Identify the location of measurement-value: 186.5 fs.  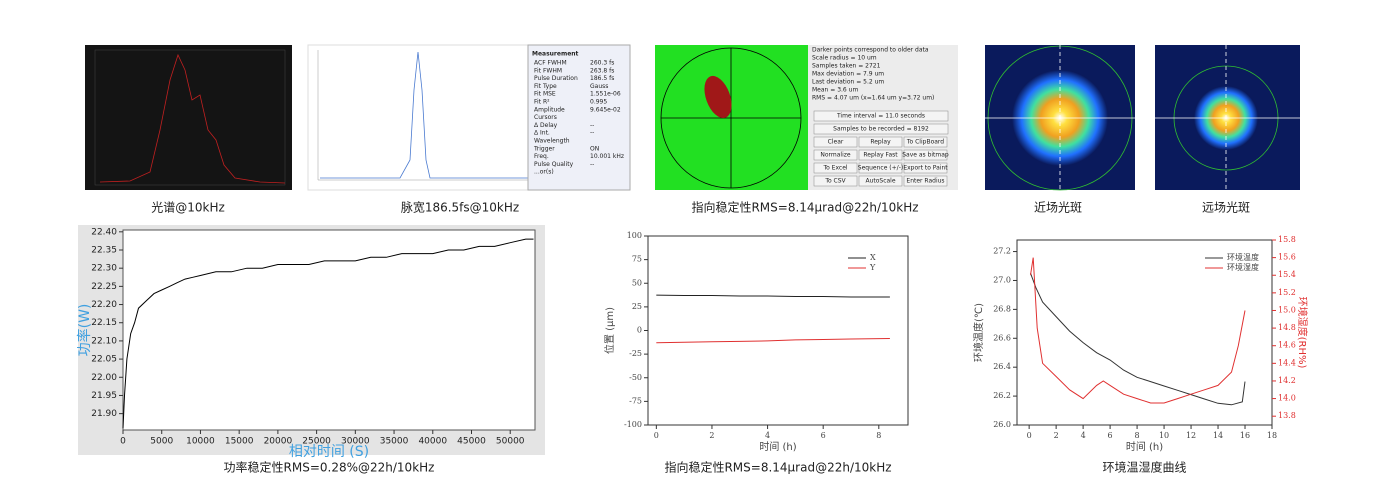
(602, 78).